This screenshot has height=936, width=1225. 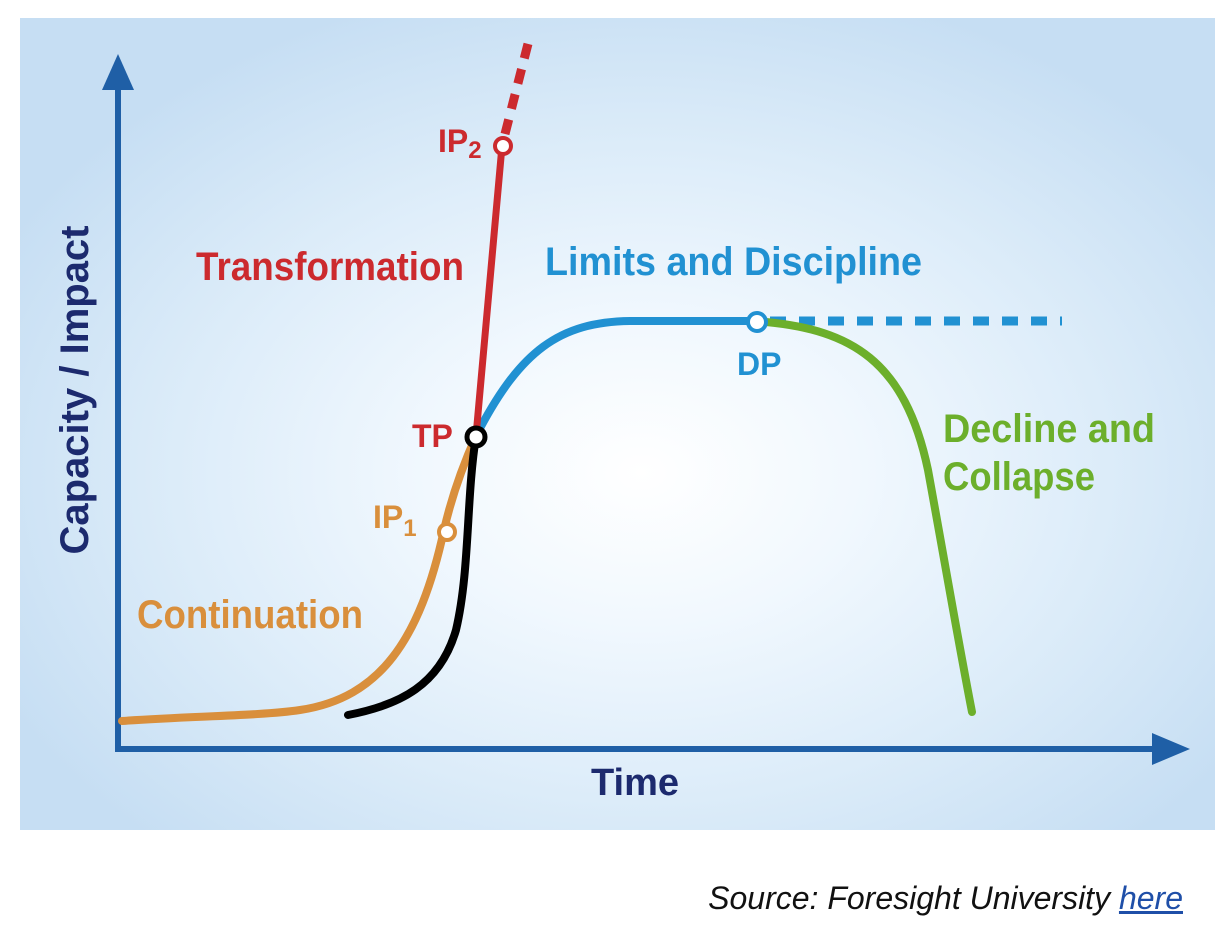 I want to click on ip1-label-base: IP, so click(x=388, y=517).